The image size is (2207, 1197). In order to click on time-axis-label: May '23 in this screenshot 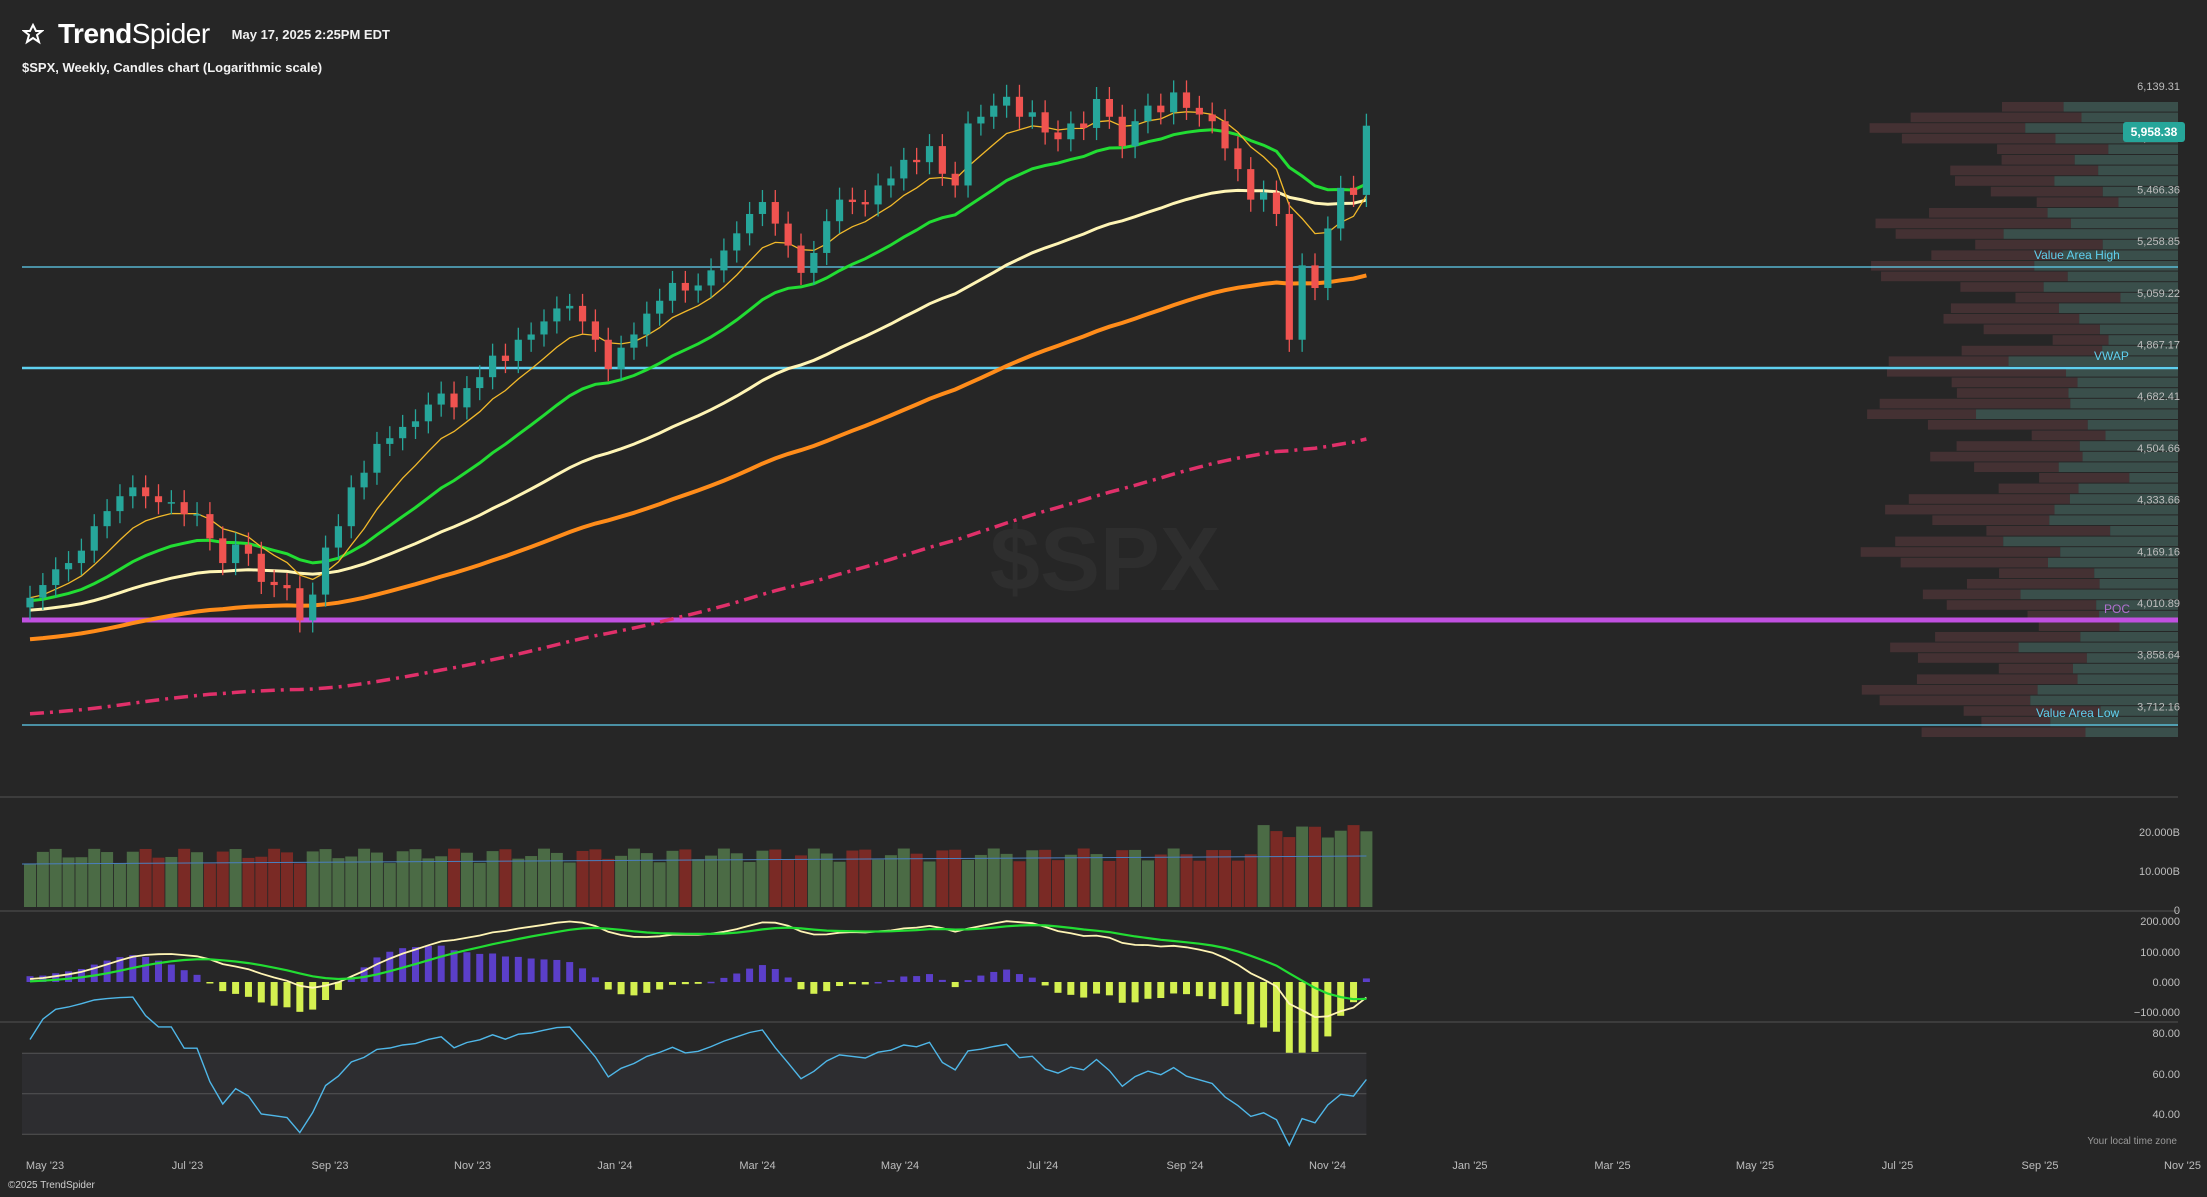, I will do `click(45, 1166)`.